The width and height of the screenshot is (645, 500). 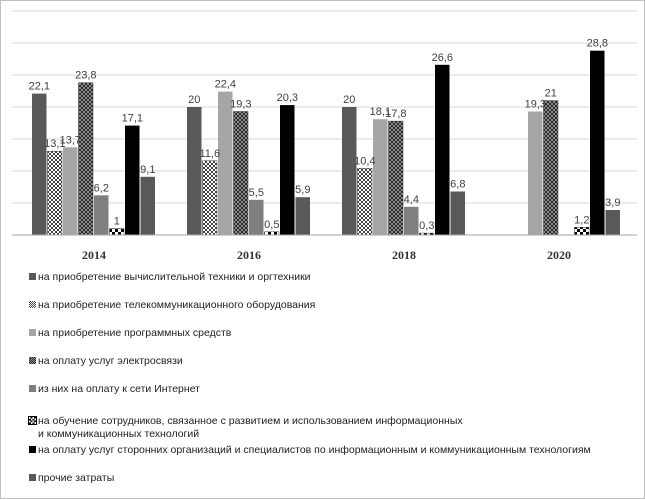 I want to click on data-label: 11,6, so click(x=210, y=154).